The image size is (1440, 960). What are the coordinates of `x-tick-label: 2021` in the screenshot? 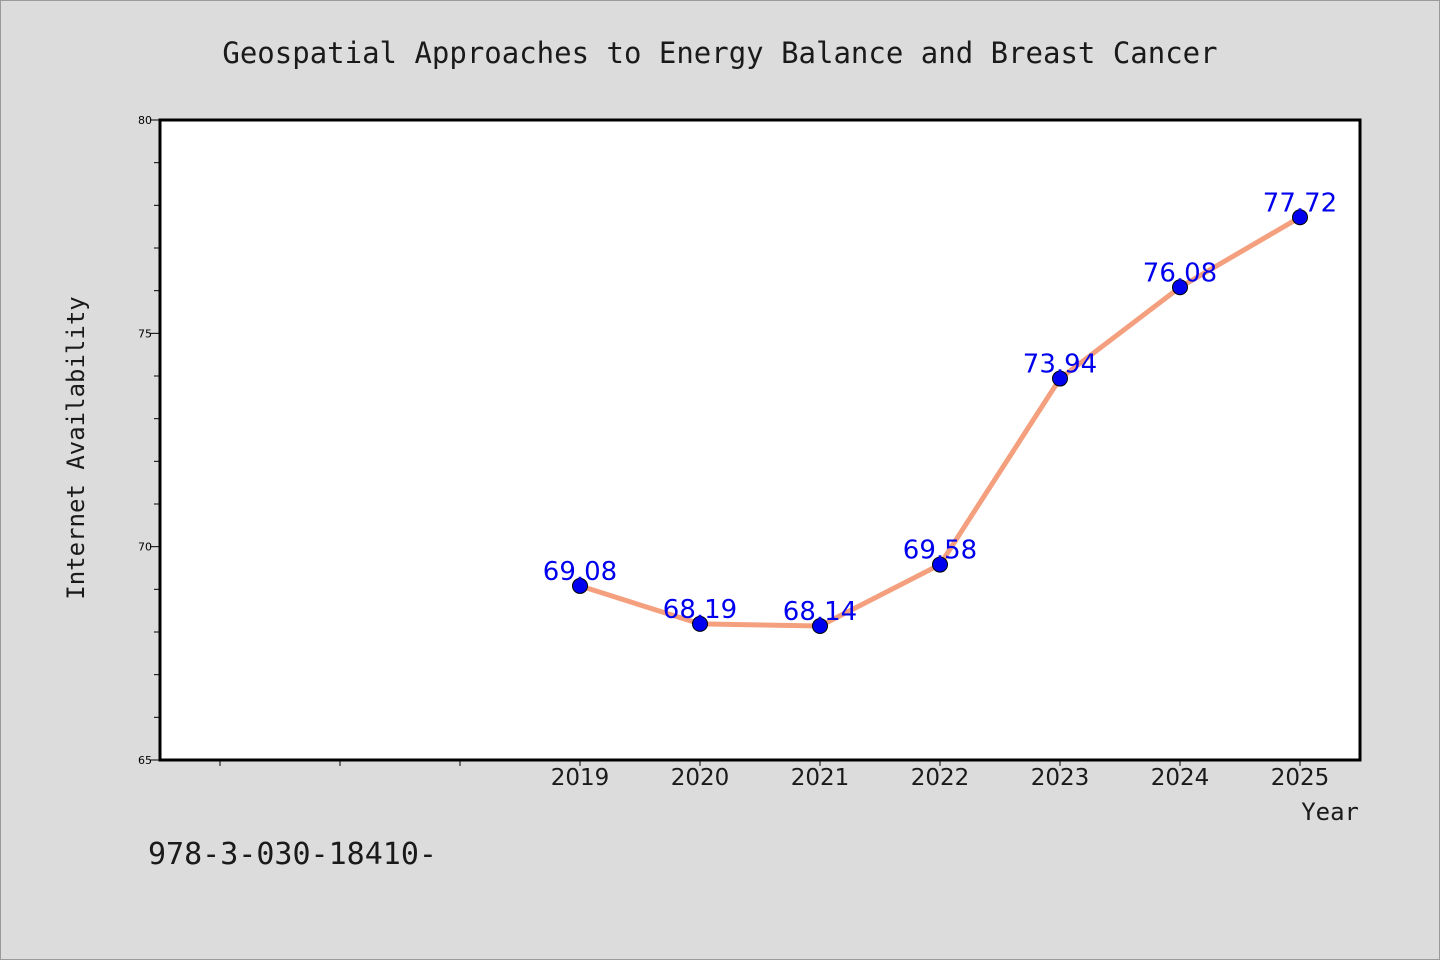 It's located at (820, 778).